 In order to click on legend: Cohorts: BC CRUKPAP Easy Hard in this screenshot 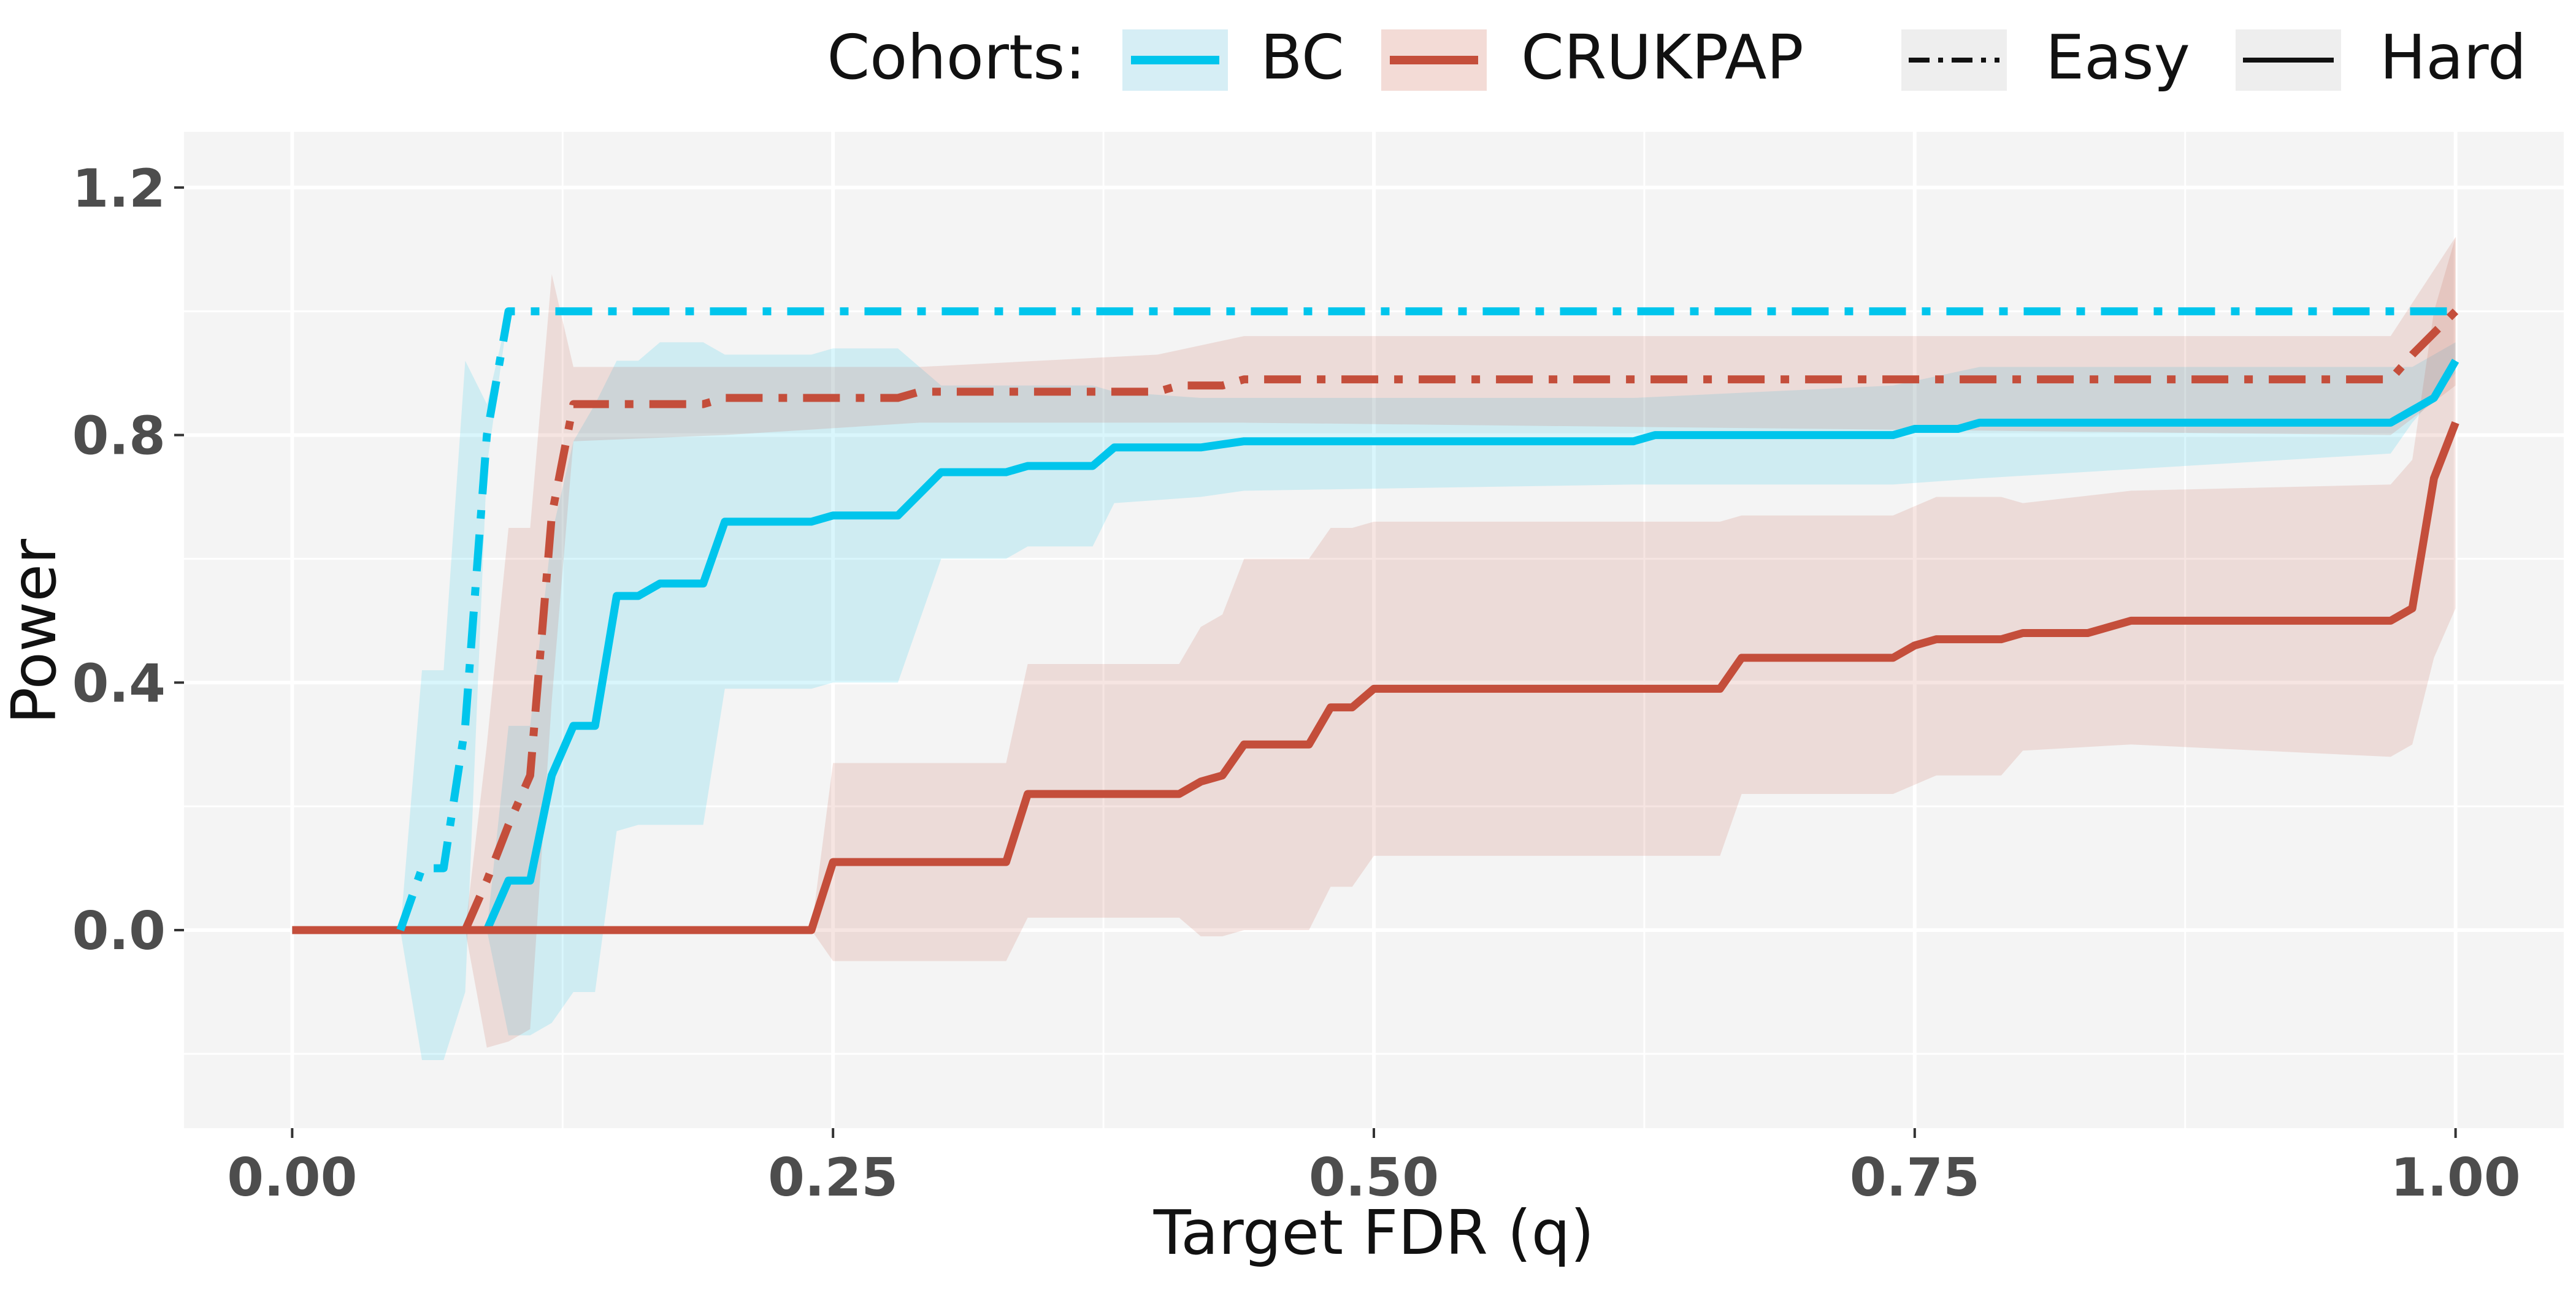, I will do `click(1676, 57)`.